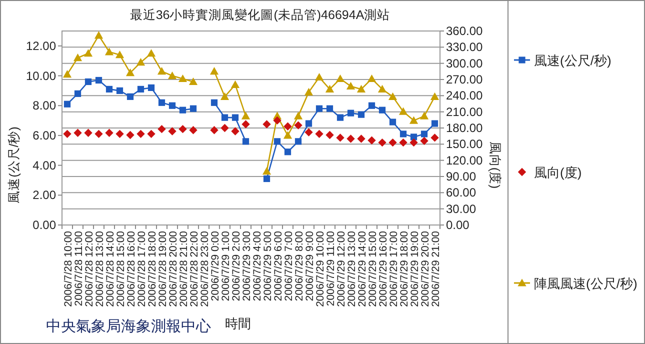 Image resolution: width=645 pixels, height=344 pixels. Describe the element at coordinates (236, 266) in the screenshot. I see `x-tick-label: 2006/7/29 2:00` at that location.